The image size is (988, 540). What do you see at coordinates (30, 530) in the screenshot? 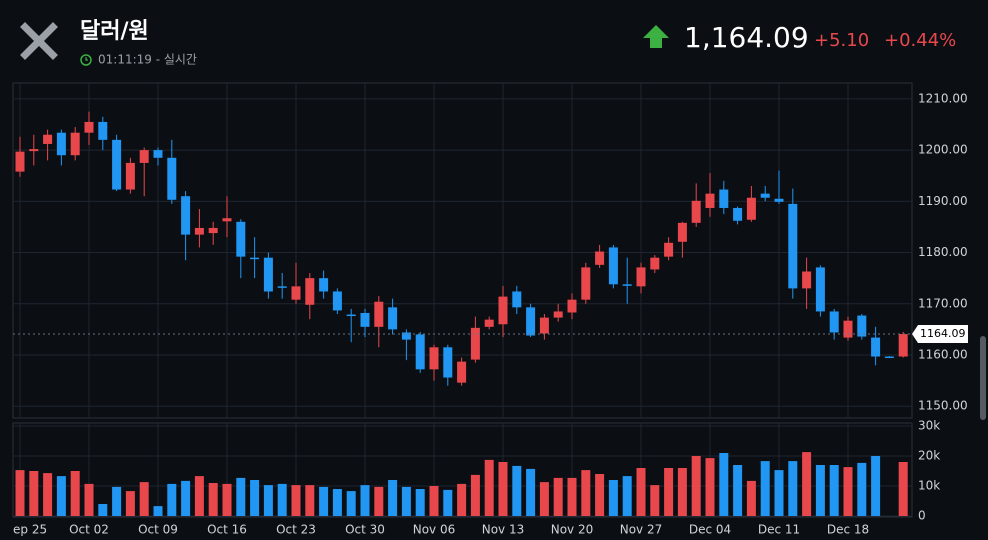
I see `x-tick-label: ep 25` at bounding box center [30, 530].